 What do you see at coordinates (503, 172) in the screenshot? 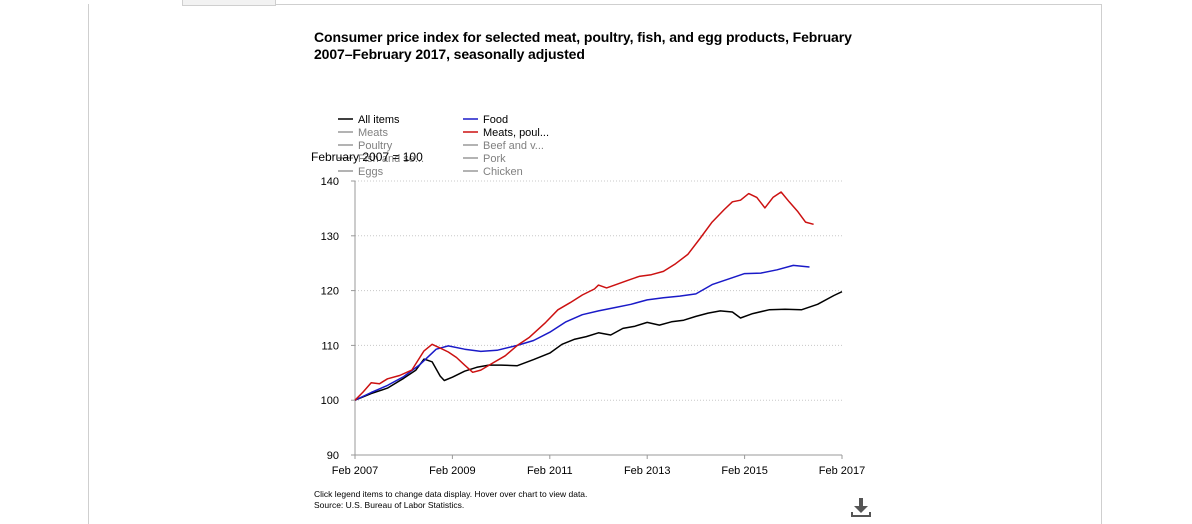
I see `legend-label: Chicken` at bounding box center [503, 172].